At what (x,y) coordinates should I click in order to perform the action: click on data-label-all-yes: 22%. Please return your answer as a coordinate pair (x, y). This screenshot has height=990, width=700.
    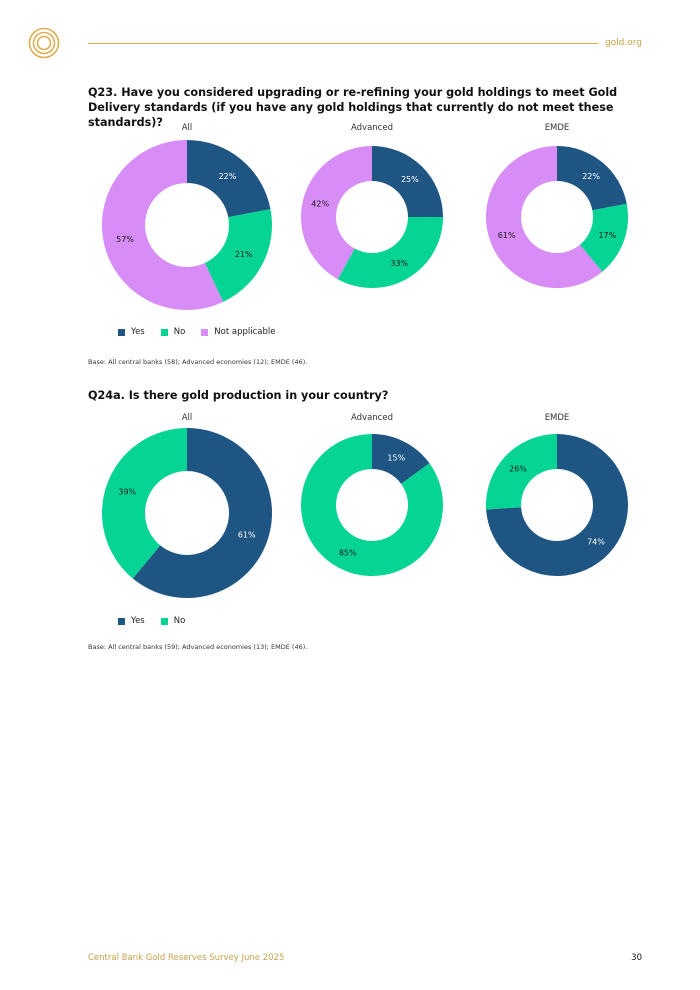
    Looking at the image, I should click on (228, 176).